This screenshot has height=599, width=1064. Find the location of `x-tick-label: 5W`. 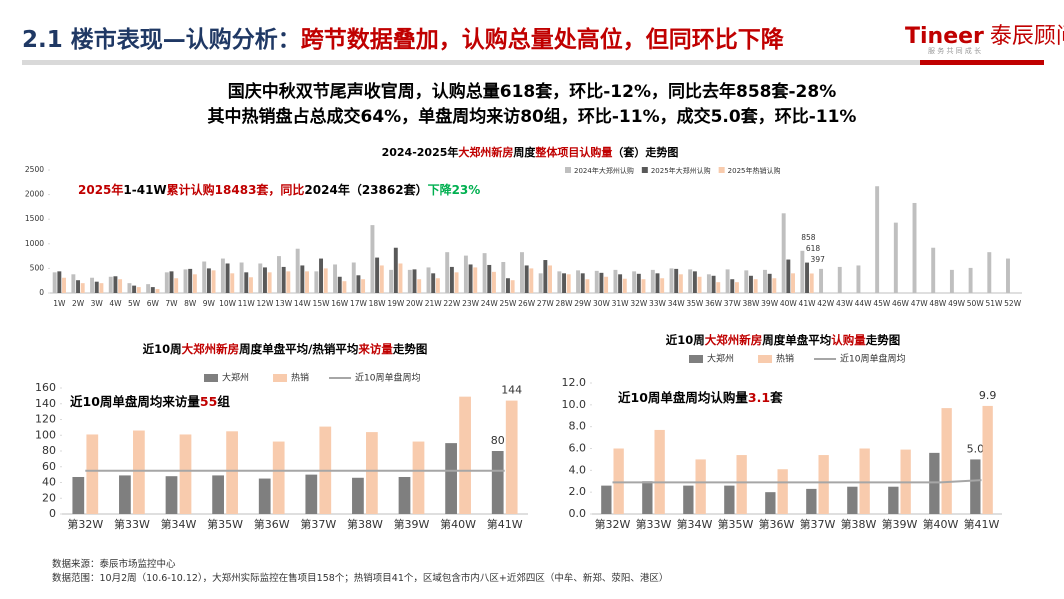

x-tick-label: 5W is located at coordinates (134, 303).